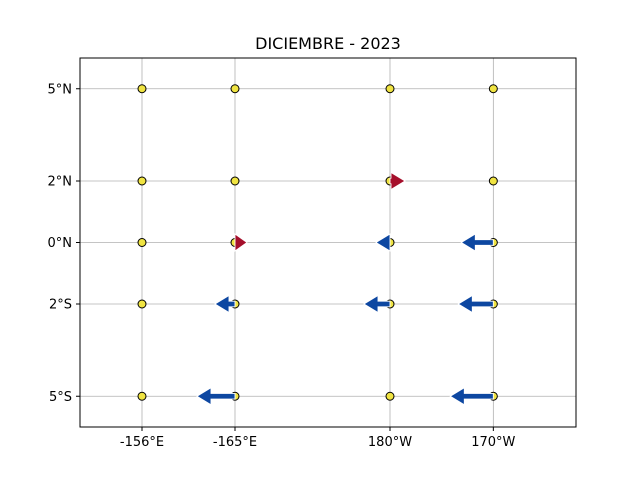  I want to click on chart-title: DICIEMBRE - 2023, so click(328, 43).